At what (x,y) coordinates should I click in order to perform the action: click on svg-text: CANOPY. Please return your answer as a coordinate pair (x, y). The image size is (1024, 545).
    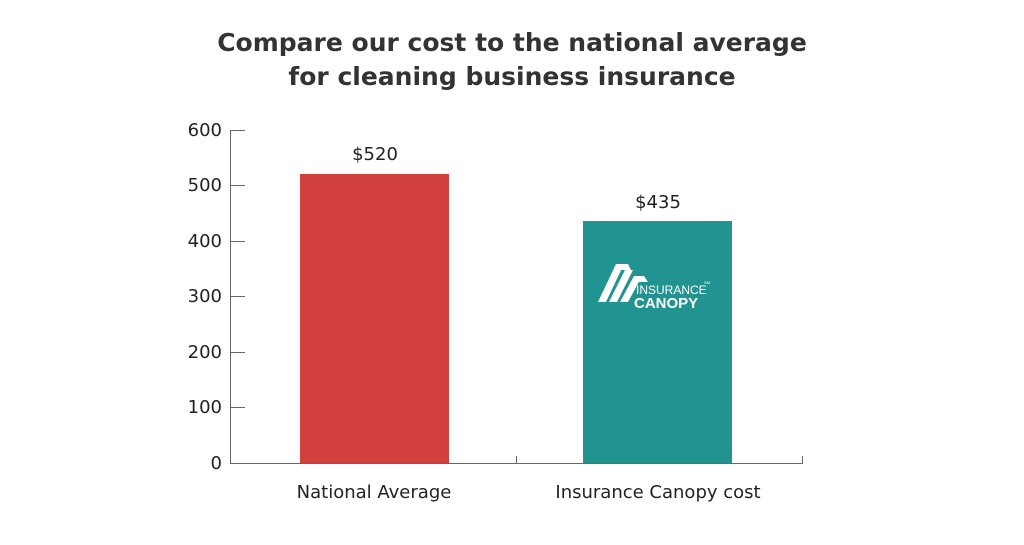
    Looking at the image, I should click on (666, 303).